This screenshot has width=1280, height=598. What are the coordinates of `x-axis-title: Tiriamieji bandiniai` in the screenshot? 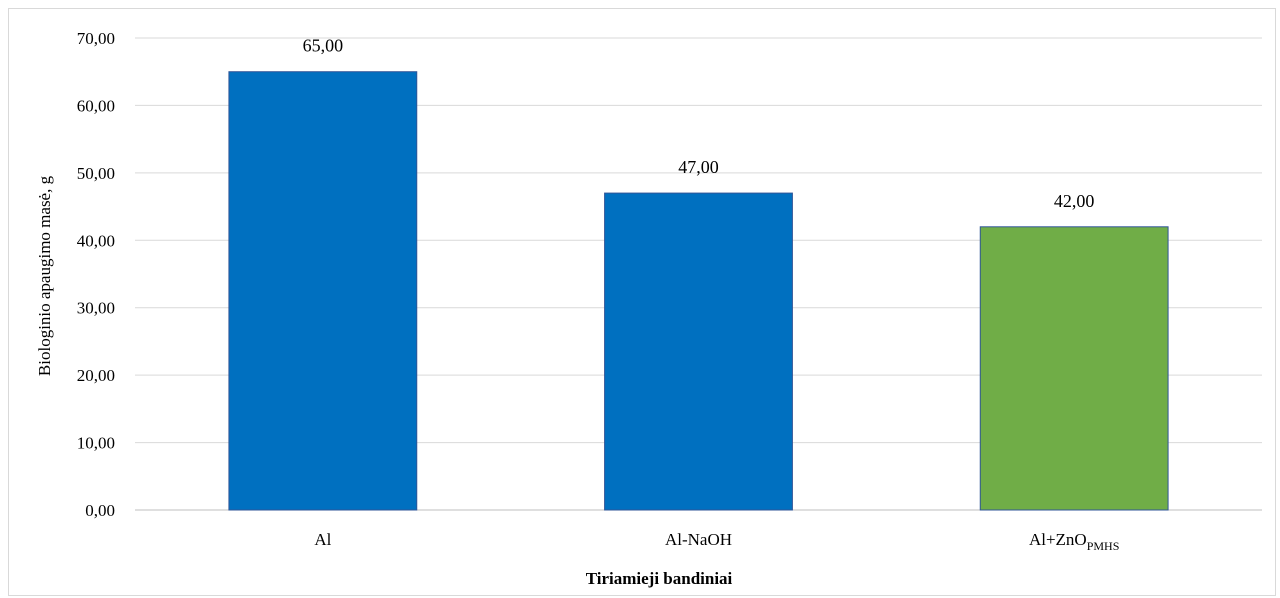 It's located at (659, 578).